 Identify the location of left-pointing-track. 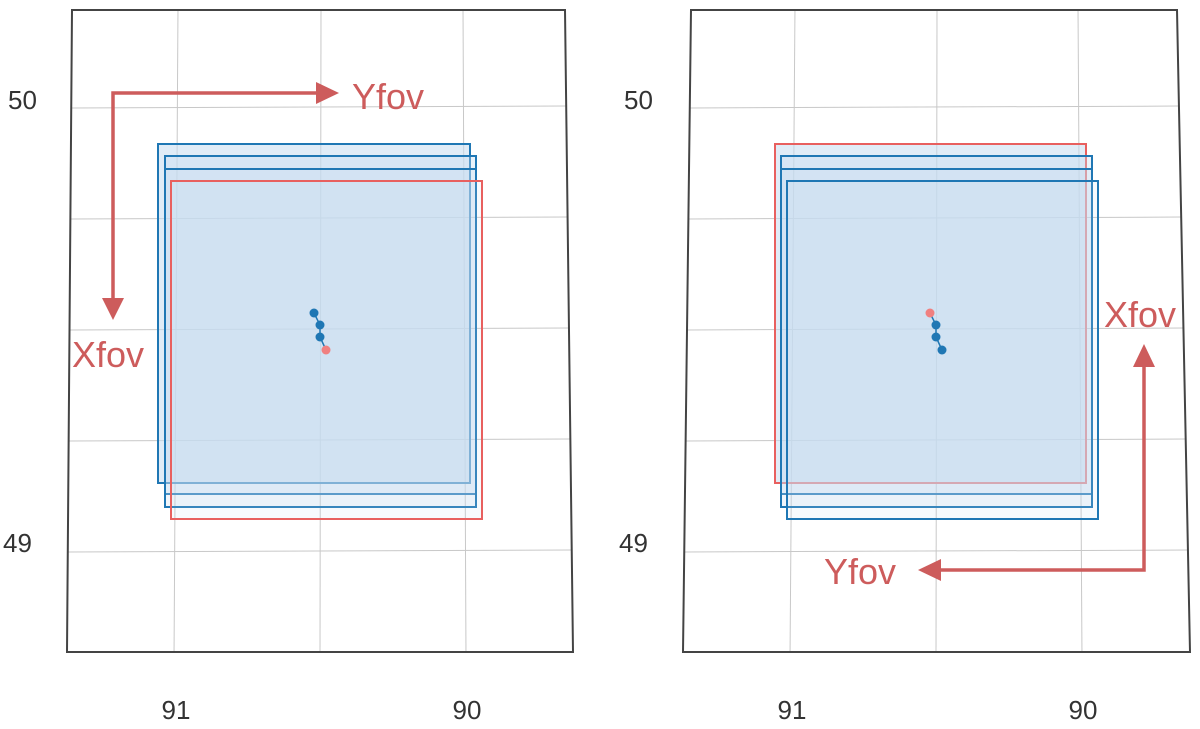
(320, 331).